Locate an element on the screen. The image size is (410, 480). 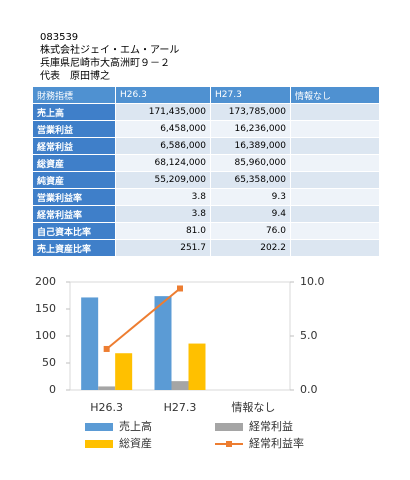
legend-label: 経常利益 is located at coordinates (271, 426).